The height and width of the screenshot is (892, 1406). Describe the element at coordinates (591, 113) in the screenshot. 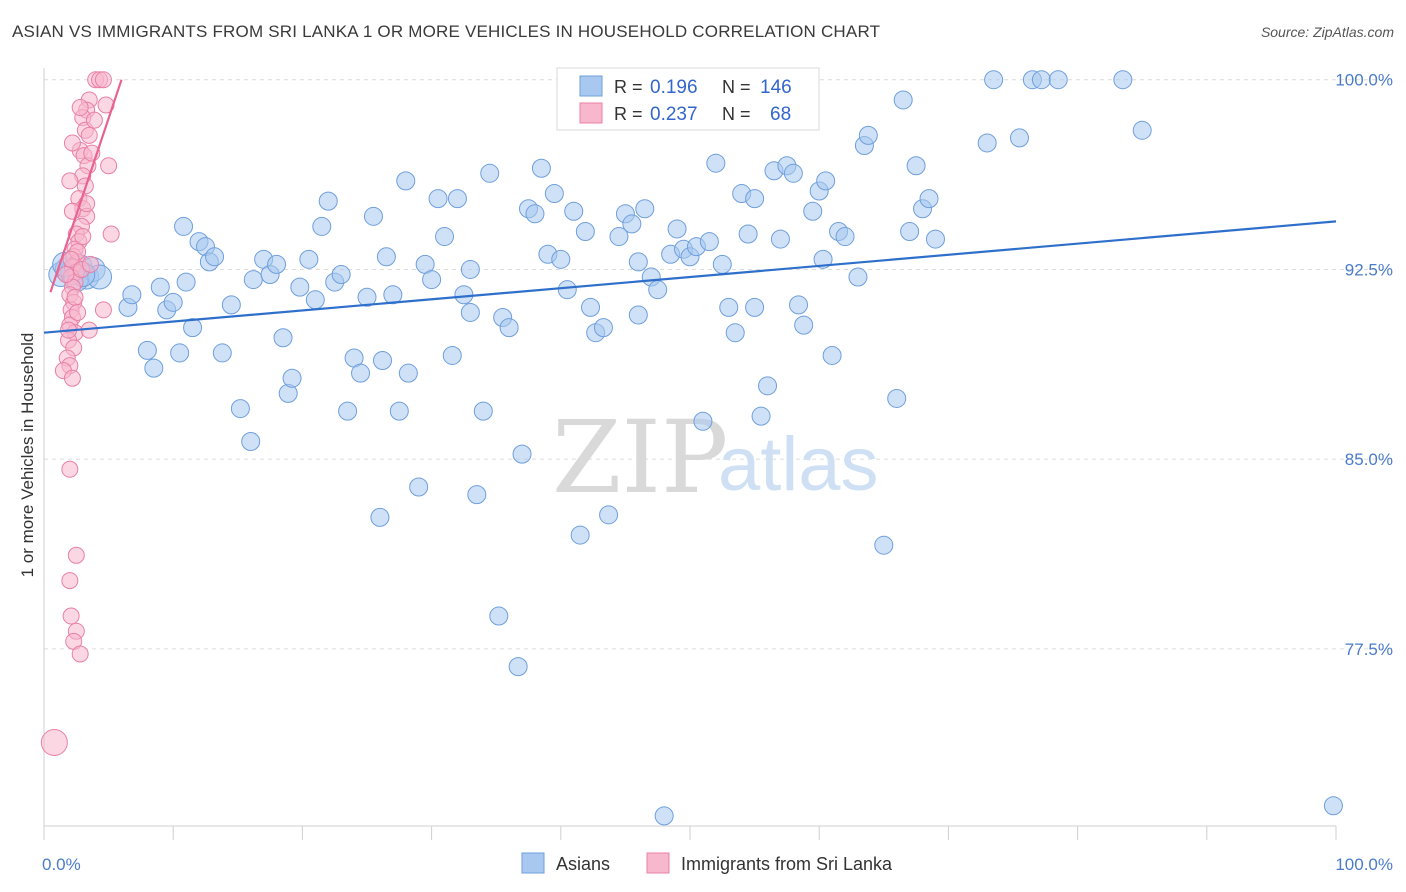

I see `legend-swatch-sri-lanka` at that location.